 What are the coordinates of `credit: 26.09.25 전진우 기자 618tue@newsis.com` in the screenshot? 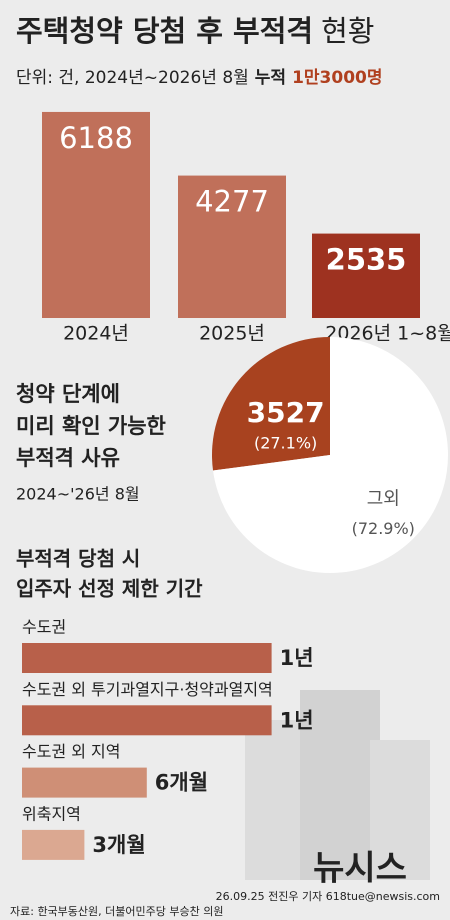 It's located at (328, 896).